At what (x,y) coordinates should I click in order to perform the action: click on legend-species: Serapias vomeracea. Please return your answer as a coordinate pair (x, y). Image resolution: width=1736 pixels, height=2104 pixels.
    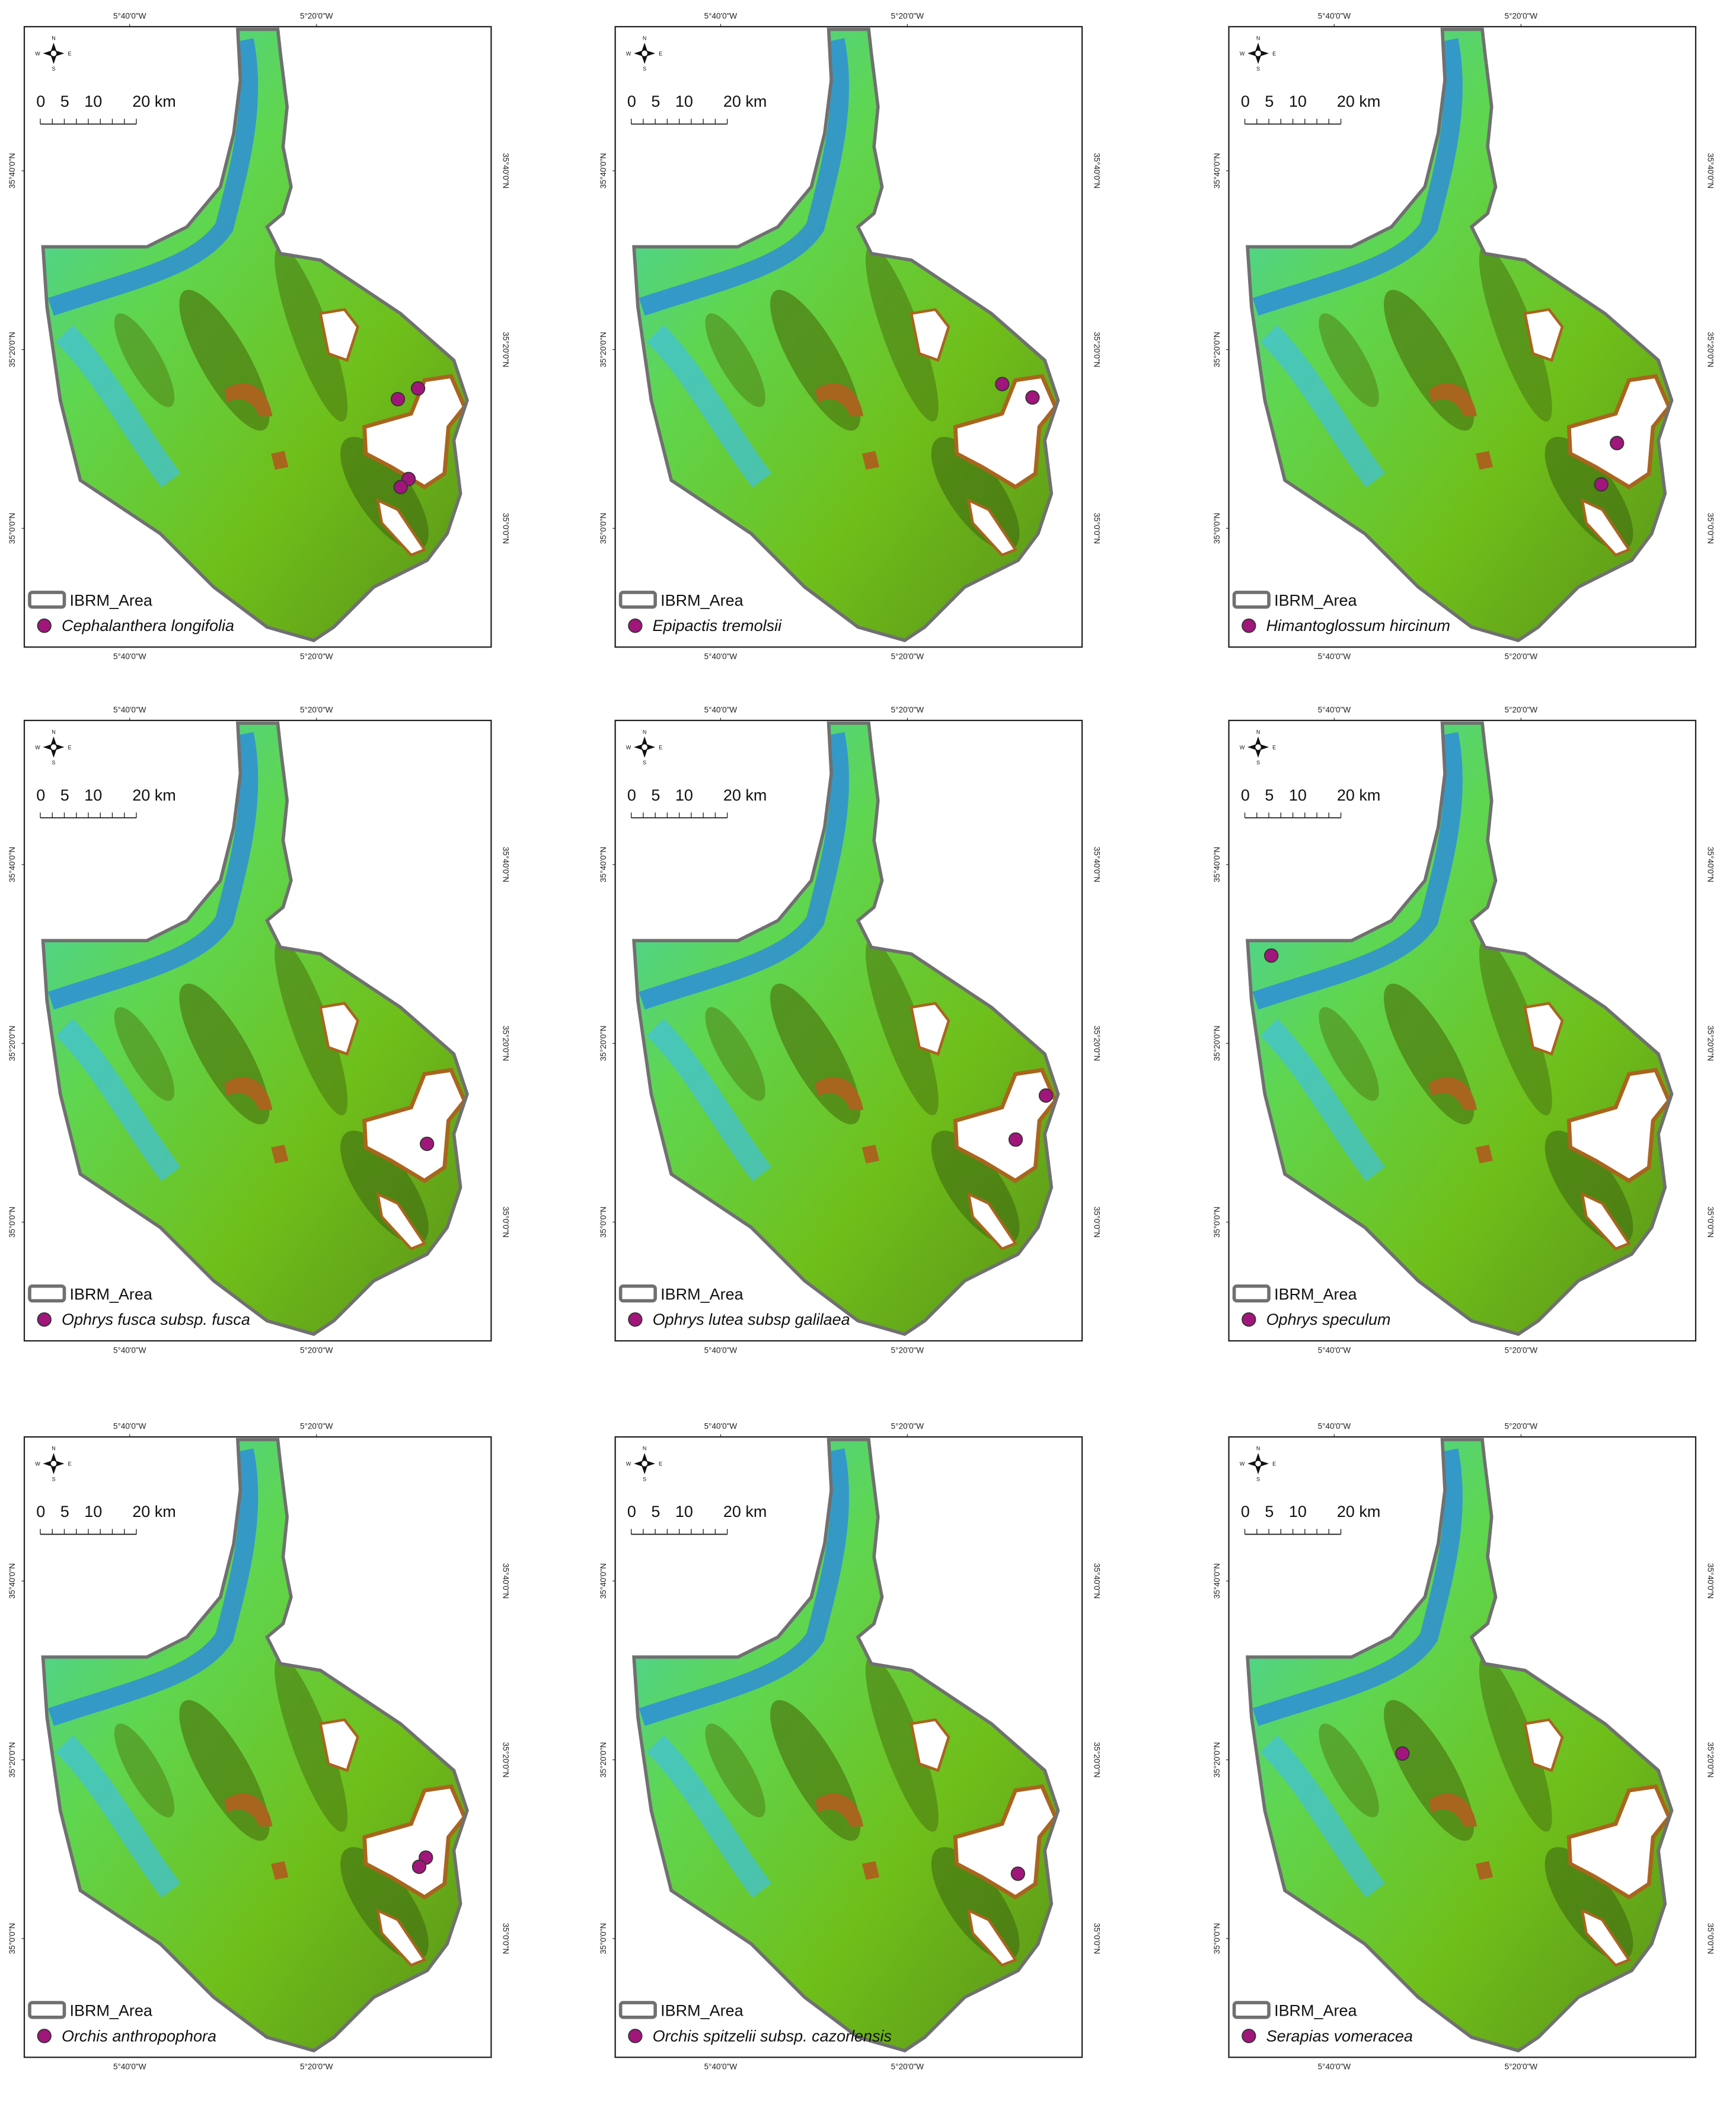
    Looking at the image, I should click on (1339, 2036).